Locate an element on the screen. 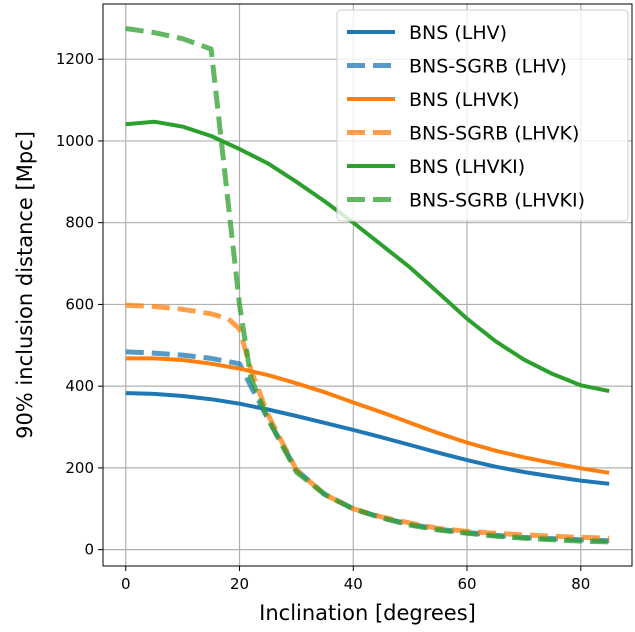  x-tick-label: 0 is located at coordinates (126, 584).